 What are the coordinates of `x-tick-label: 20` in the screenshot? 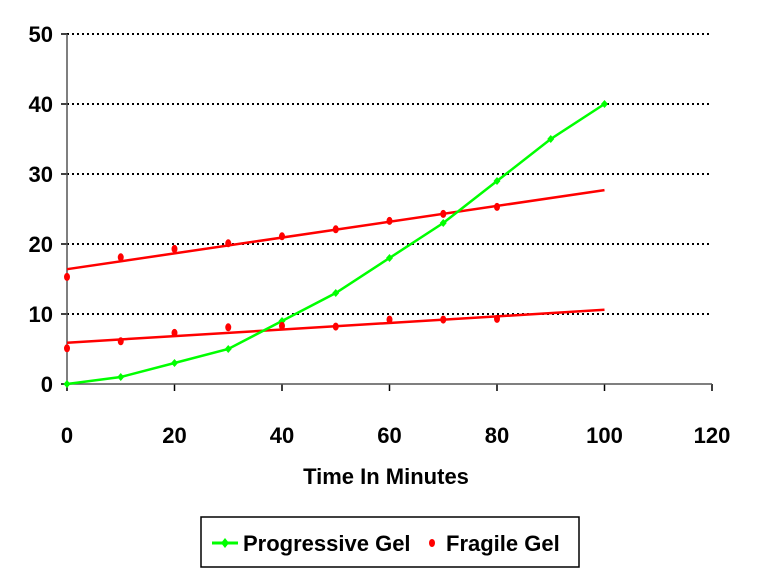 It's located at (174, 435).